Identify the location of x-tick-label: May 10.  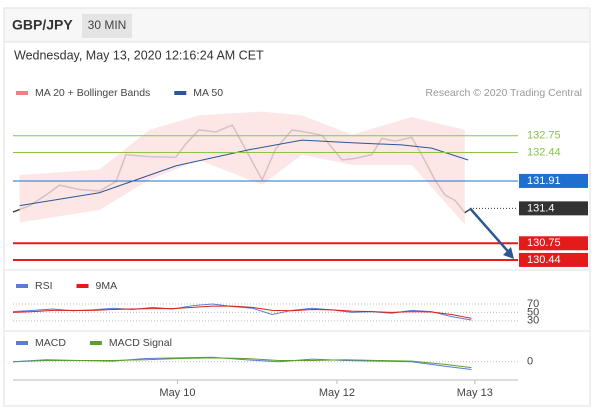
(177, 393).